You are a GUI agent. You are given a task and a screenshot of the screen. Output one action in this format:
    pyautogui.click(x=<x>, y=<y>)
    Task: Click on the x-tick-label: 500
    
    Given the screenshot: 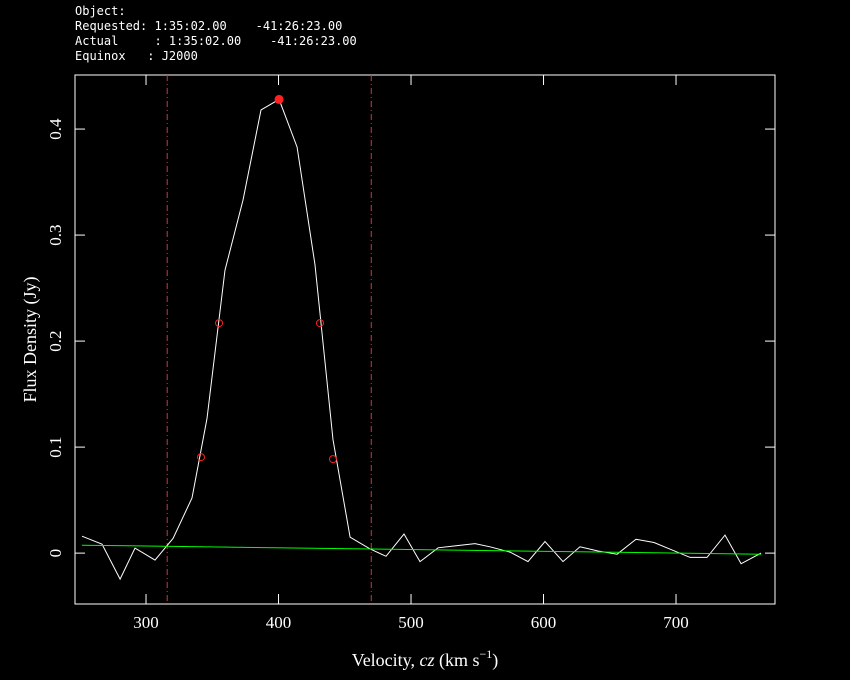 What is the action you would take?
    pyautogui.click(x=411, y=622)
    